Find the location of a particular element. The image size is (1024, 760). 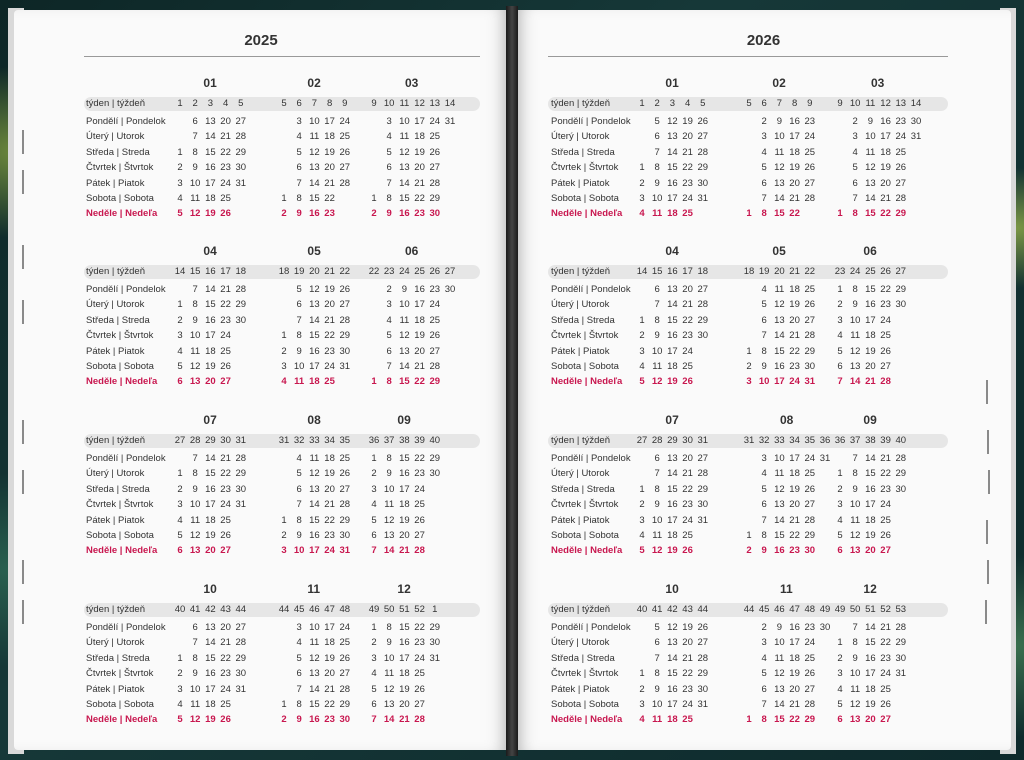

week-number: 1 is located at coordinates (435, 609).